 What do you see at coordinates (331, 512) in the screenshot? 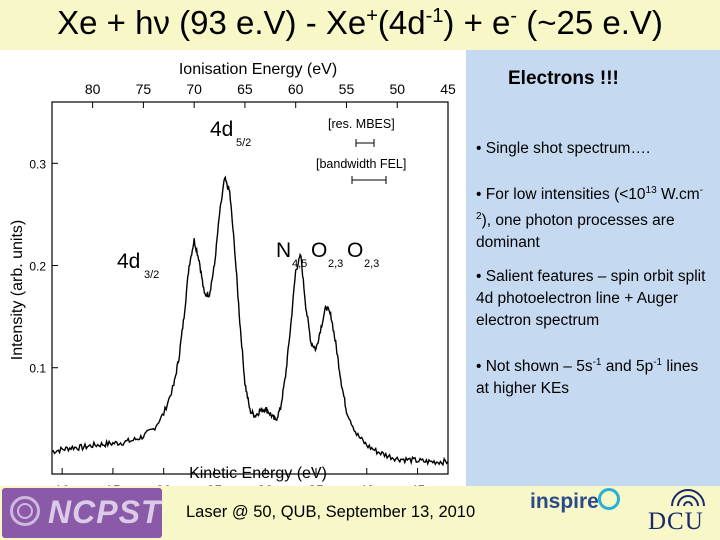
I see `footer-text: Laser @ 50, QUB, September 13, 2010` at bounding box center [331, 512].